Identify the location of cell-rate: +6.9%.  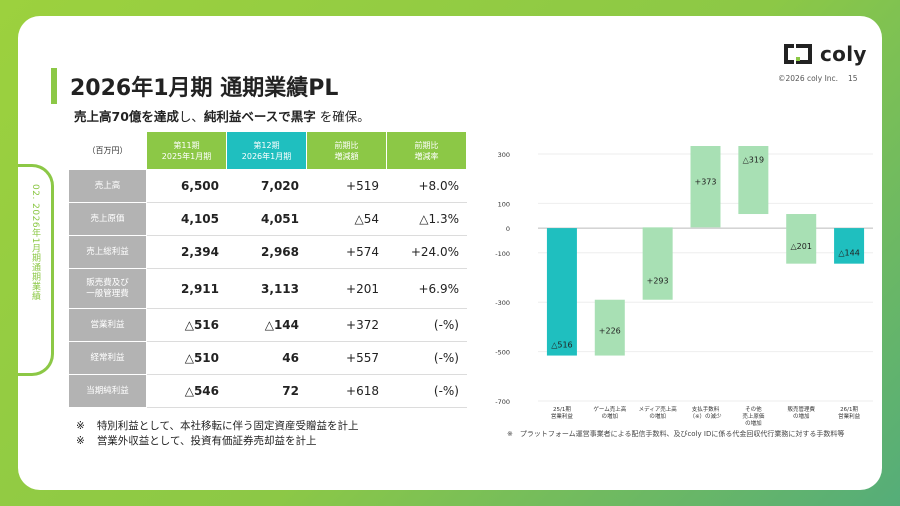
(426, 288).